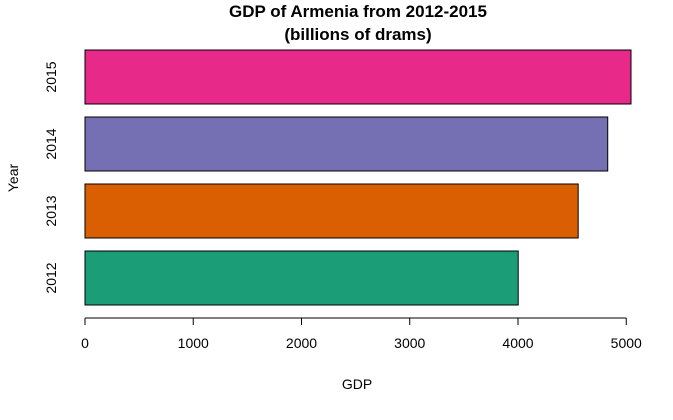 The image size is (673, 420). Describe the element at coordinates (409, 343) in the screenshot. I see `x-tick-label-3000: 3000` at that location.